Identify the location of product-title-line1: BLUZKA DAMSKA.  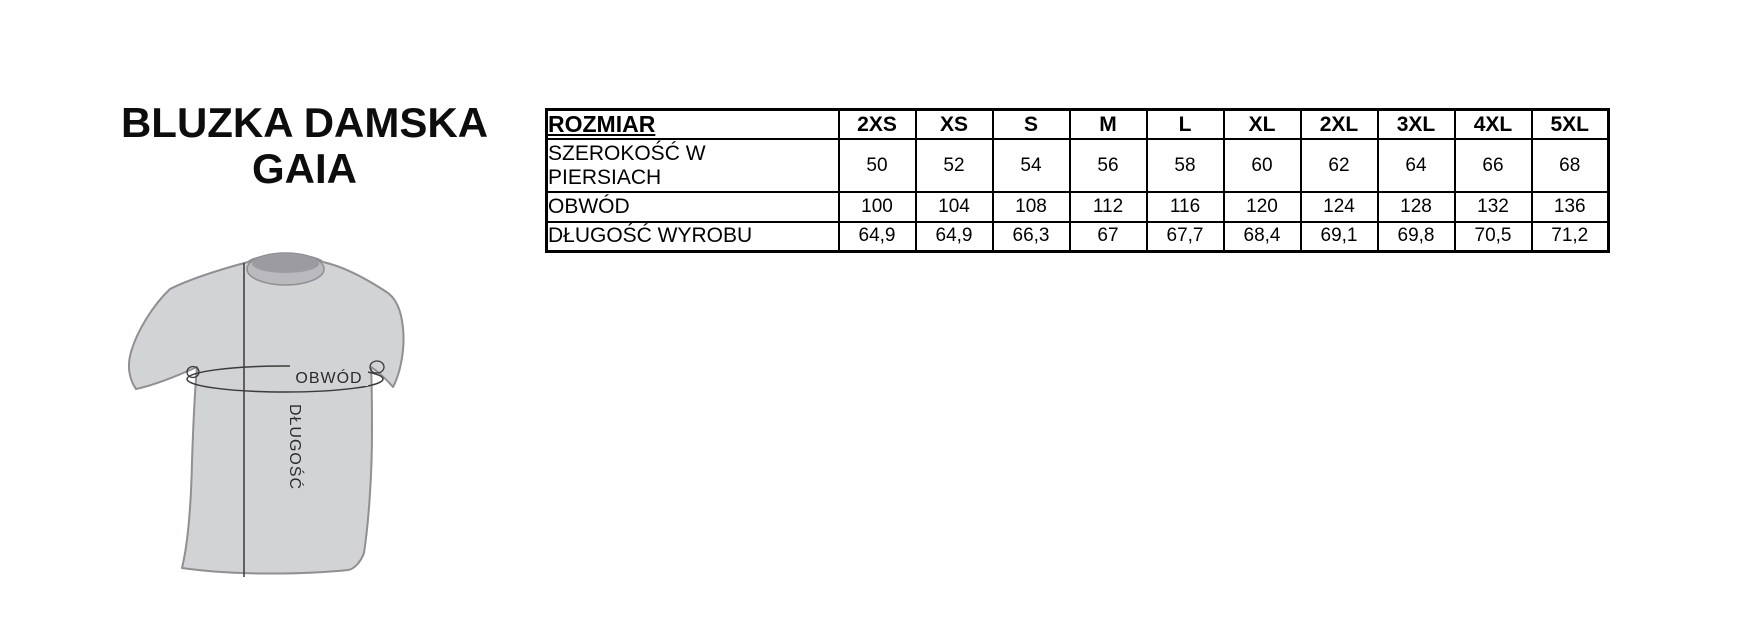
(304, 122).